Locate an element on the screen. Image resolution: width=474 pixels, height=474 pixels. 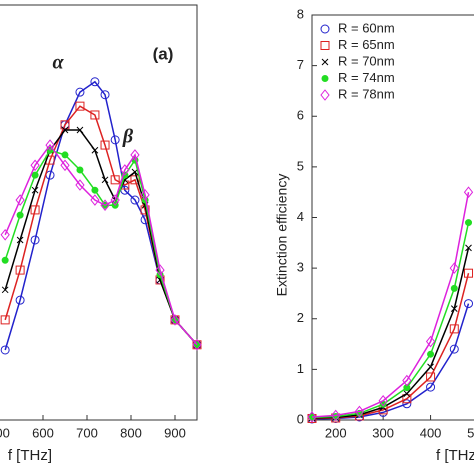
y-tick-label: 6 is located at coordinates (300, 115).